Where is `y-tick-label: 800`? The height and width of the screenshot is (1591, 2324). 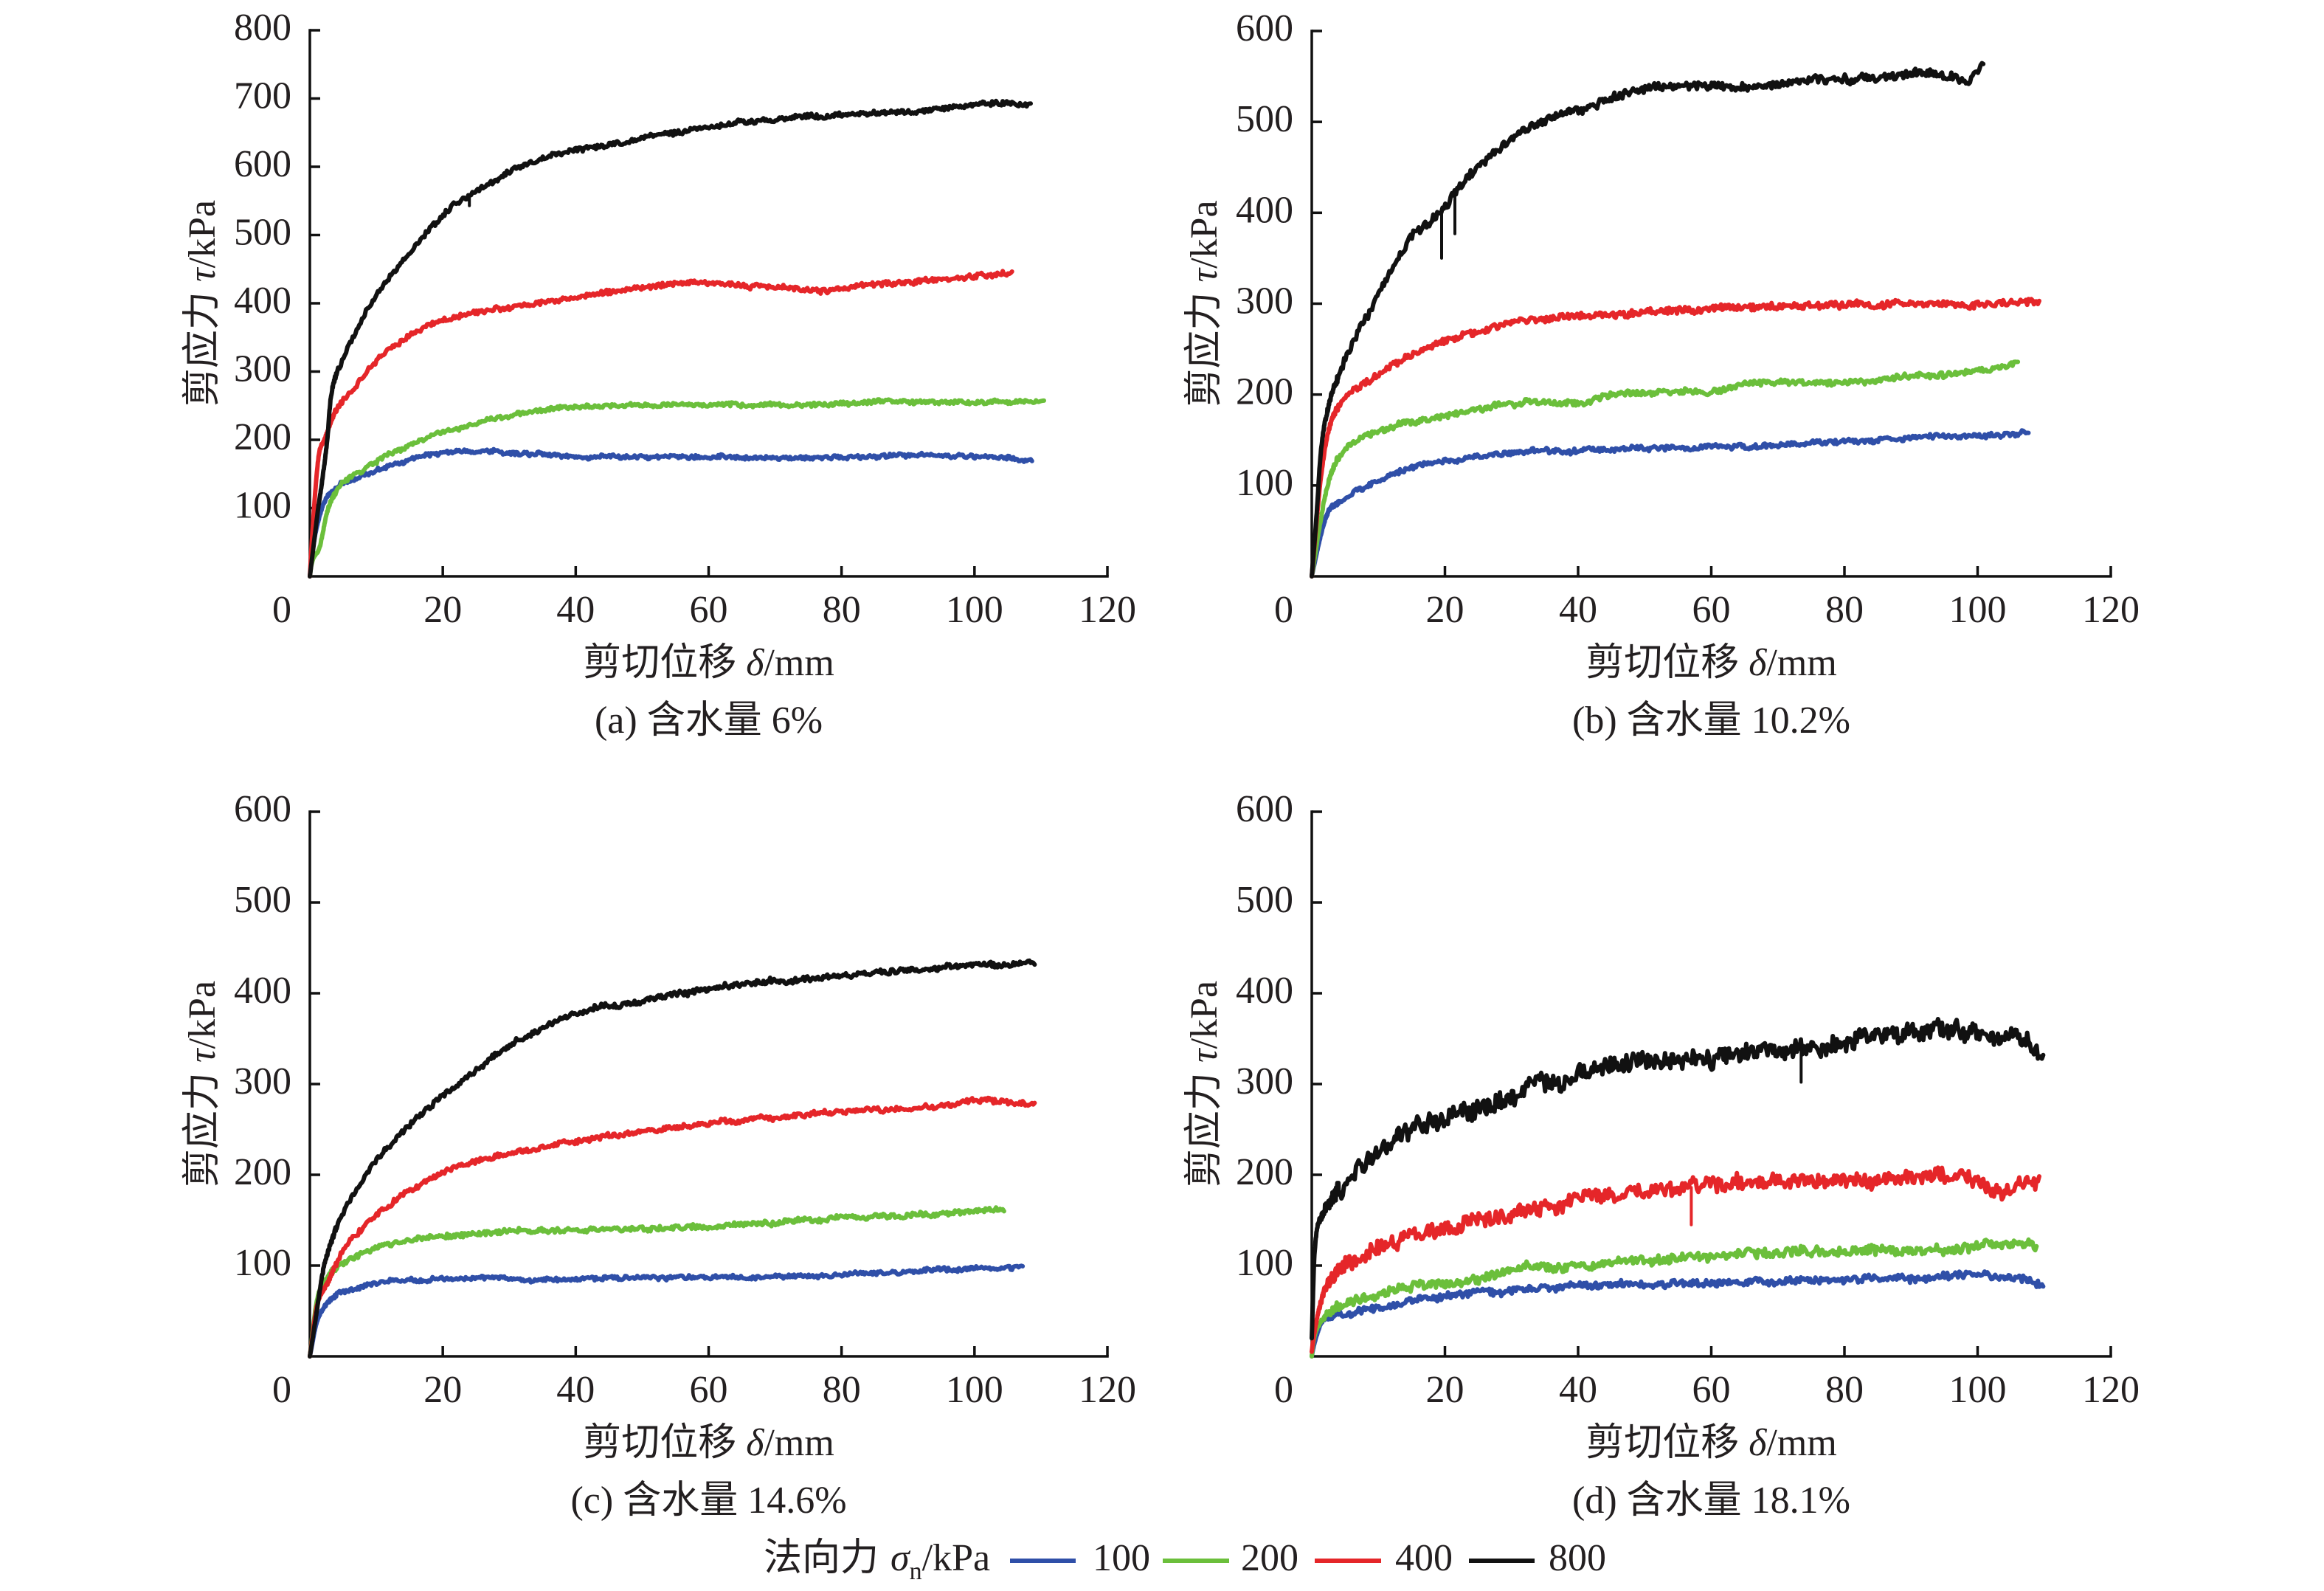 y-tick-label: 800 is located at coordinates (262, 28).